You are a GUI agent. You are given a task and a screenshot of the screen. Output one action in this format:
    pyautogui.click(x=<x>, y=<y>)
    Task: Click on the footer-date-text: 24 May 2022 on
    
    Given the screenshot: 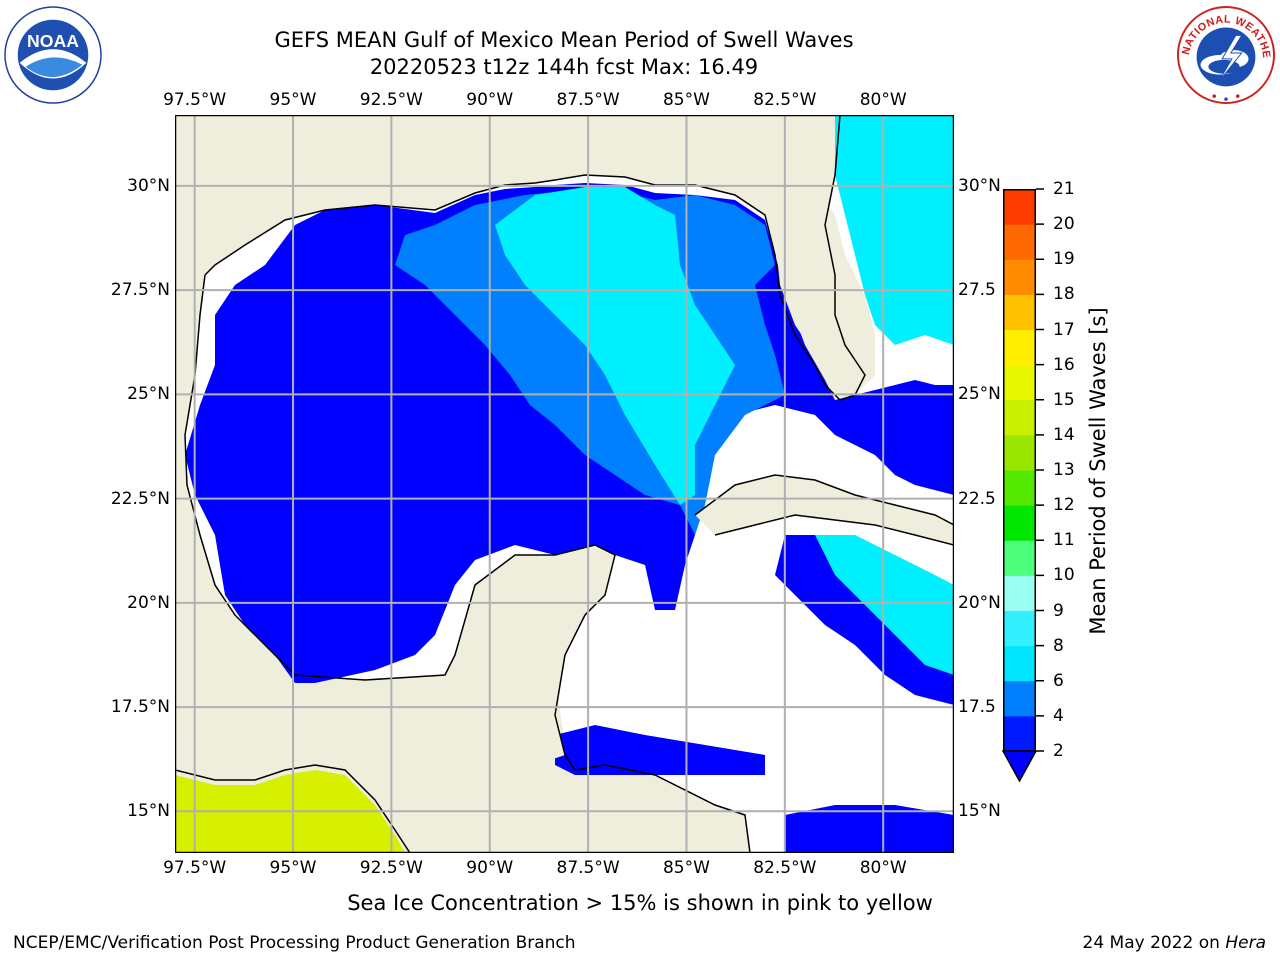 What is the action you would take?
    pyautogui.click(x=1154, y=943)
    